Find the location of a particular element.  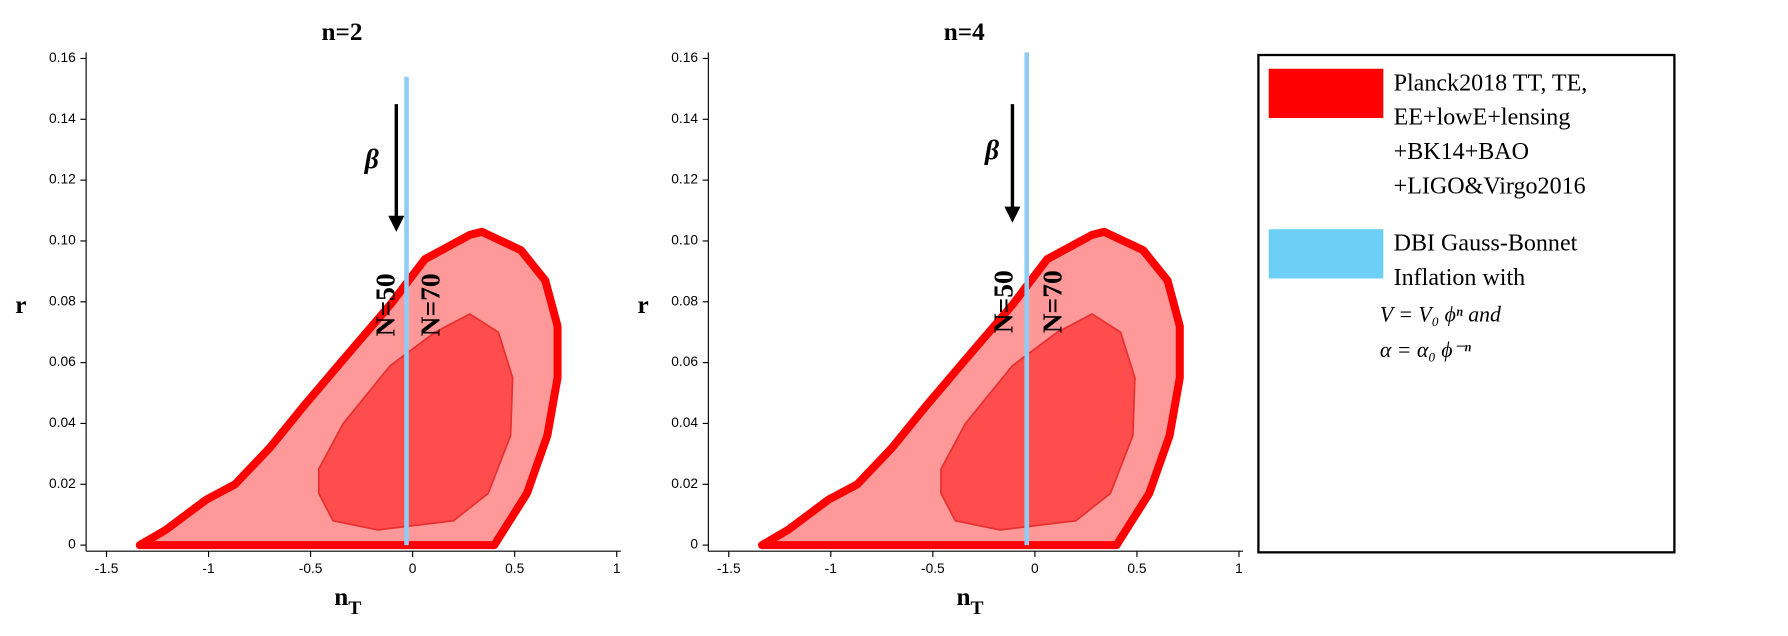

chart-title: n=2 is located at coordinates (342, 32).